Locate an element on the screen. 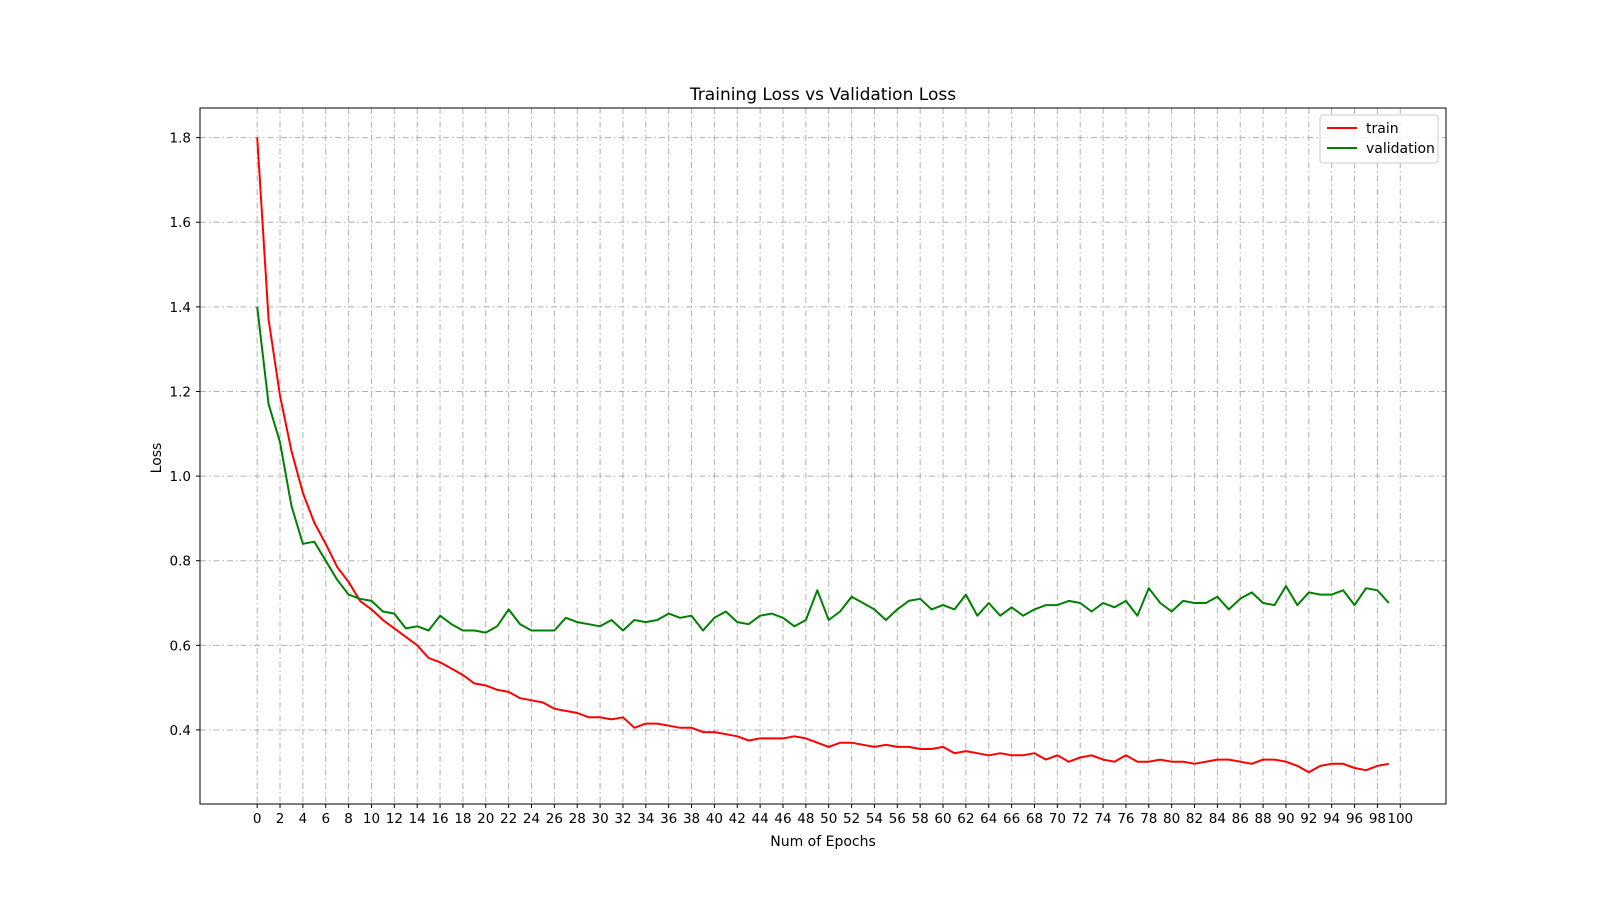 This screenshot has width=1600, height=900. x-tick-label: 82 is located at coordinates (1194, 819).